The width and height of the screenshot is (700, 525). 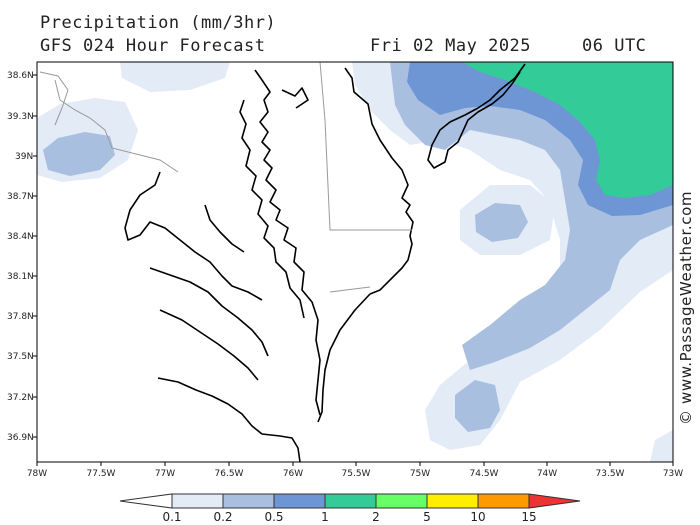 What do you see at coordinates (547, 474) in the screenshot?
I see `lon-label: 74W` at bounding box center [547, 474].